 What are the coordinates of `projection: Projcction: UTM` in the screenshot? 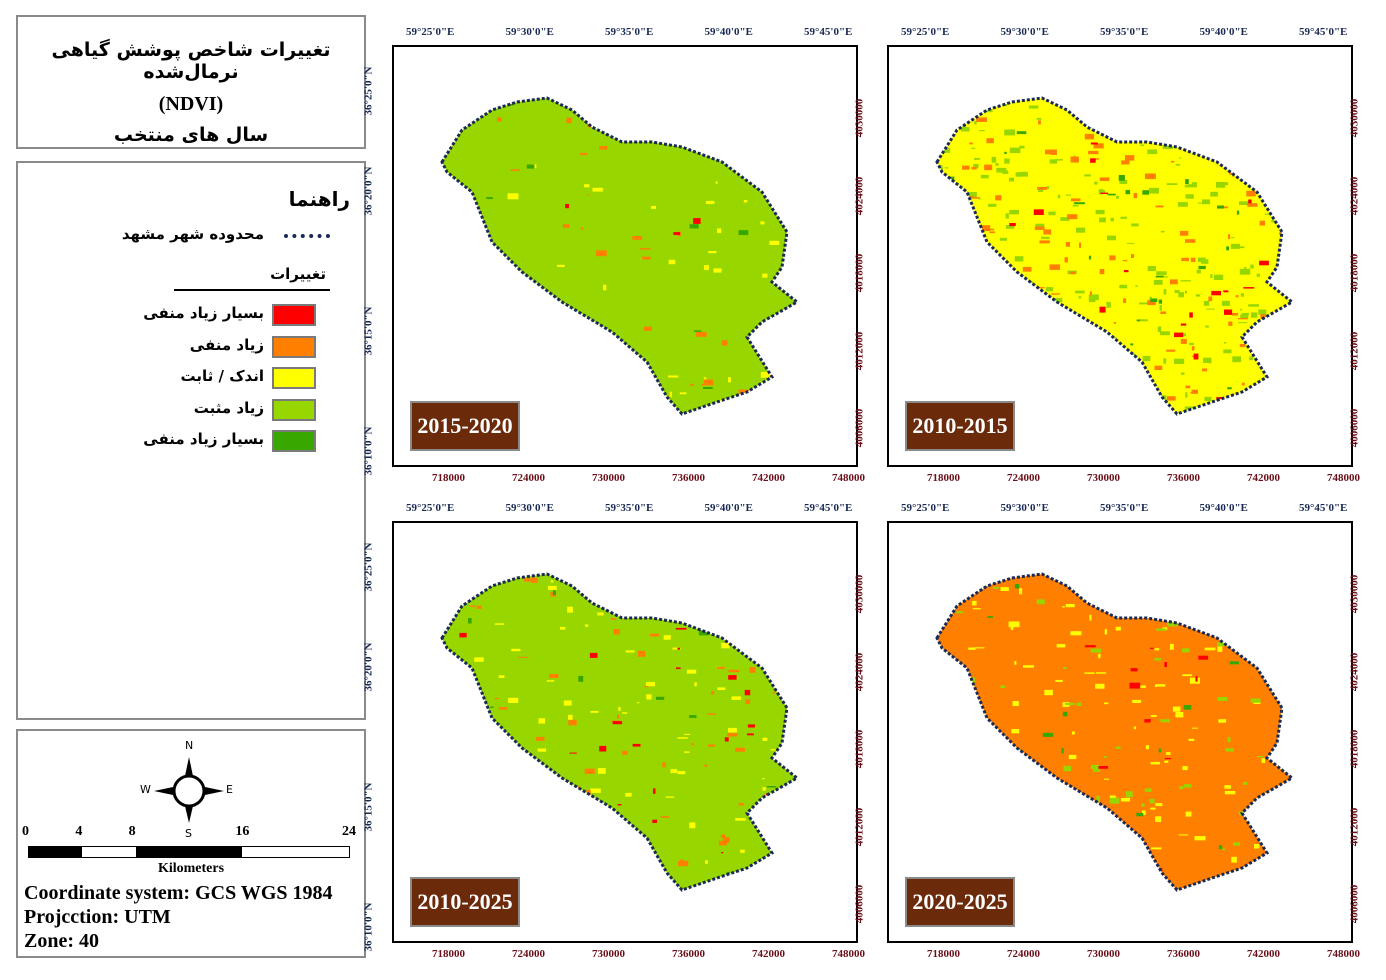 It's located at (97, 917).